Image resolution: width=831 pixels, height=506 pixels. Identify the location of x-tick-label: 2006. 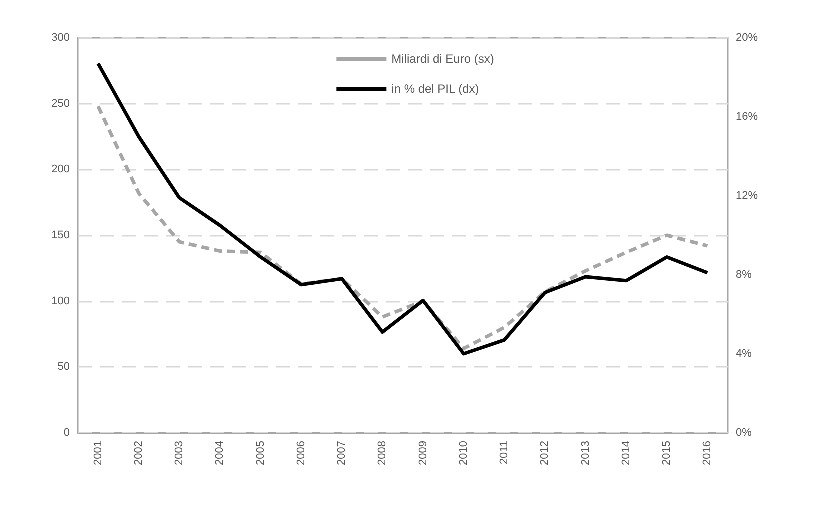
(301, 453).